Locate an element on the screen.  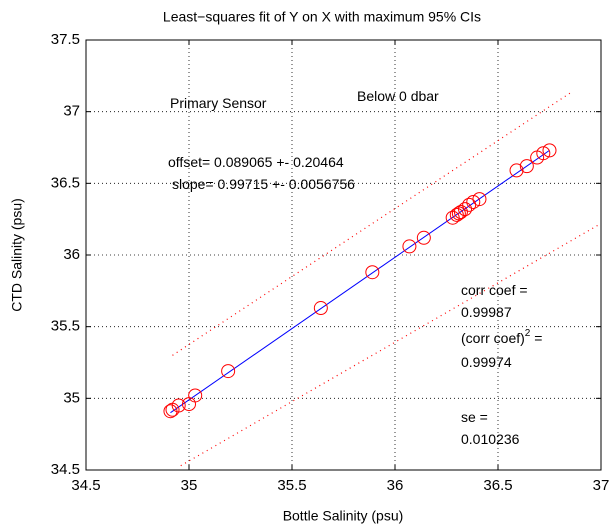
annotation-text: Below 0 dbar is located at coordinates (398, 96).